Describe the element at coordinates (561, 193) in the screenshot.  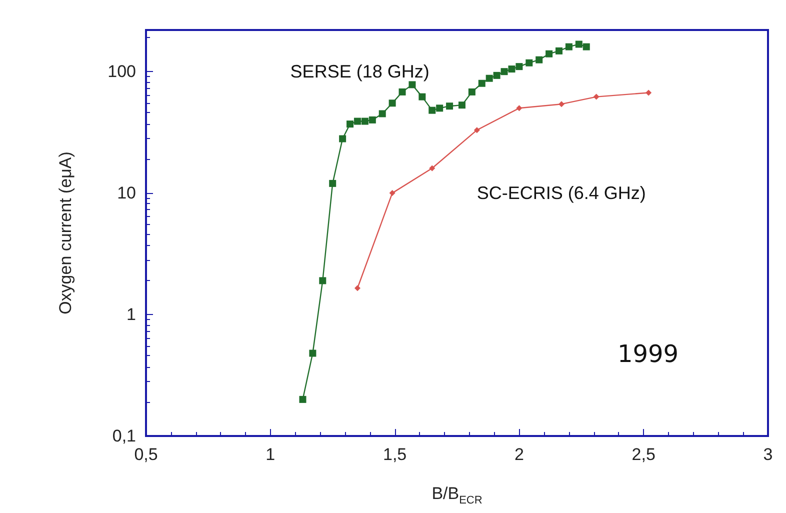
I see `text: SC-ECRIS (6.4 GHz)` at that location.